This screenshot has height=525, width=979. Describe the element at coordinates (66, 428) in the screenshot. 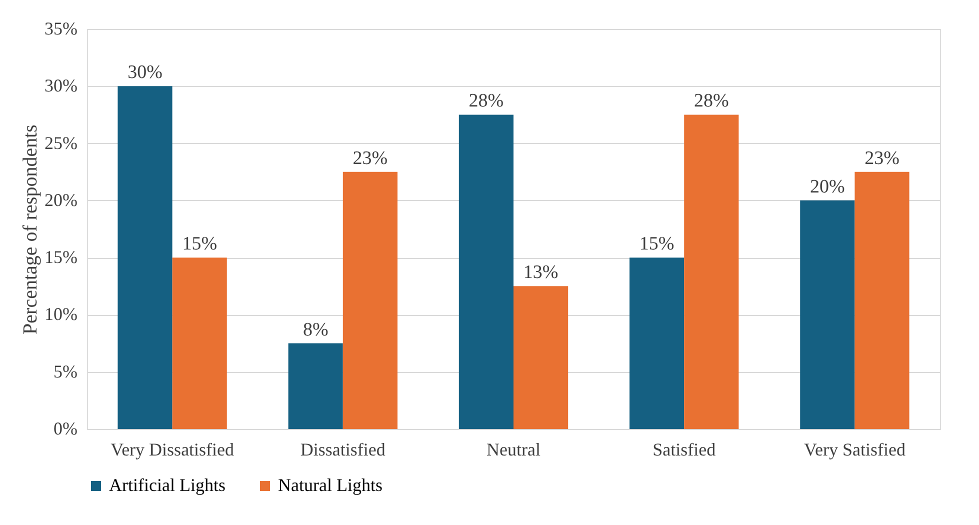

I see `y-tick-label: 0%` at that location.